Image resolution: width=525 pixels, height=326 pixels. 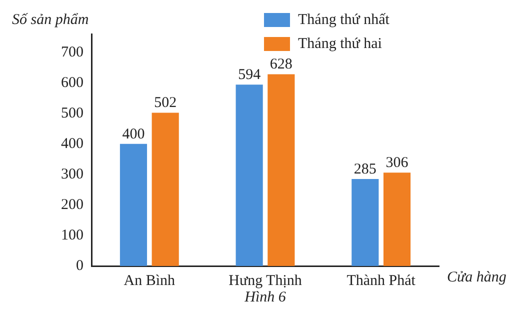 What do you see at coordinates (265, 280) in the screenshot?
I see `x-tick-label: Hưng Thịnh` at bounding box center [265, 280].